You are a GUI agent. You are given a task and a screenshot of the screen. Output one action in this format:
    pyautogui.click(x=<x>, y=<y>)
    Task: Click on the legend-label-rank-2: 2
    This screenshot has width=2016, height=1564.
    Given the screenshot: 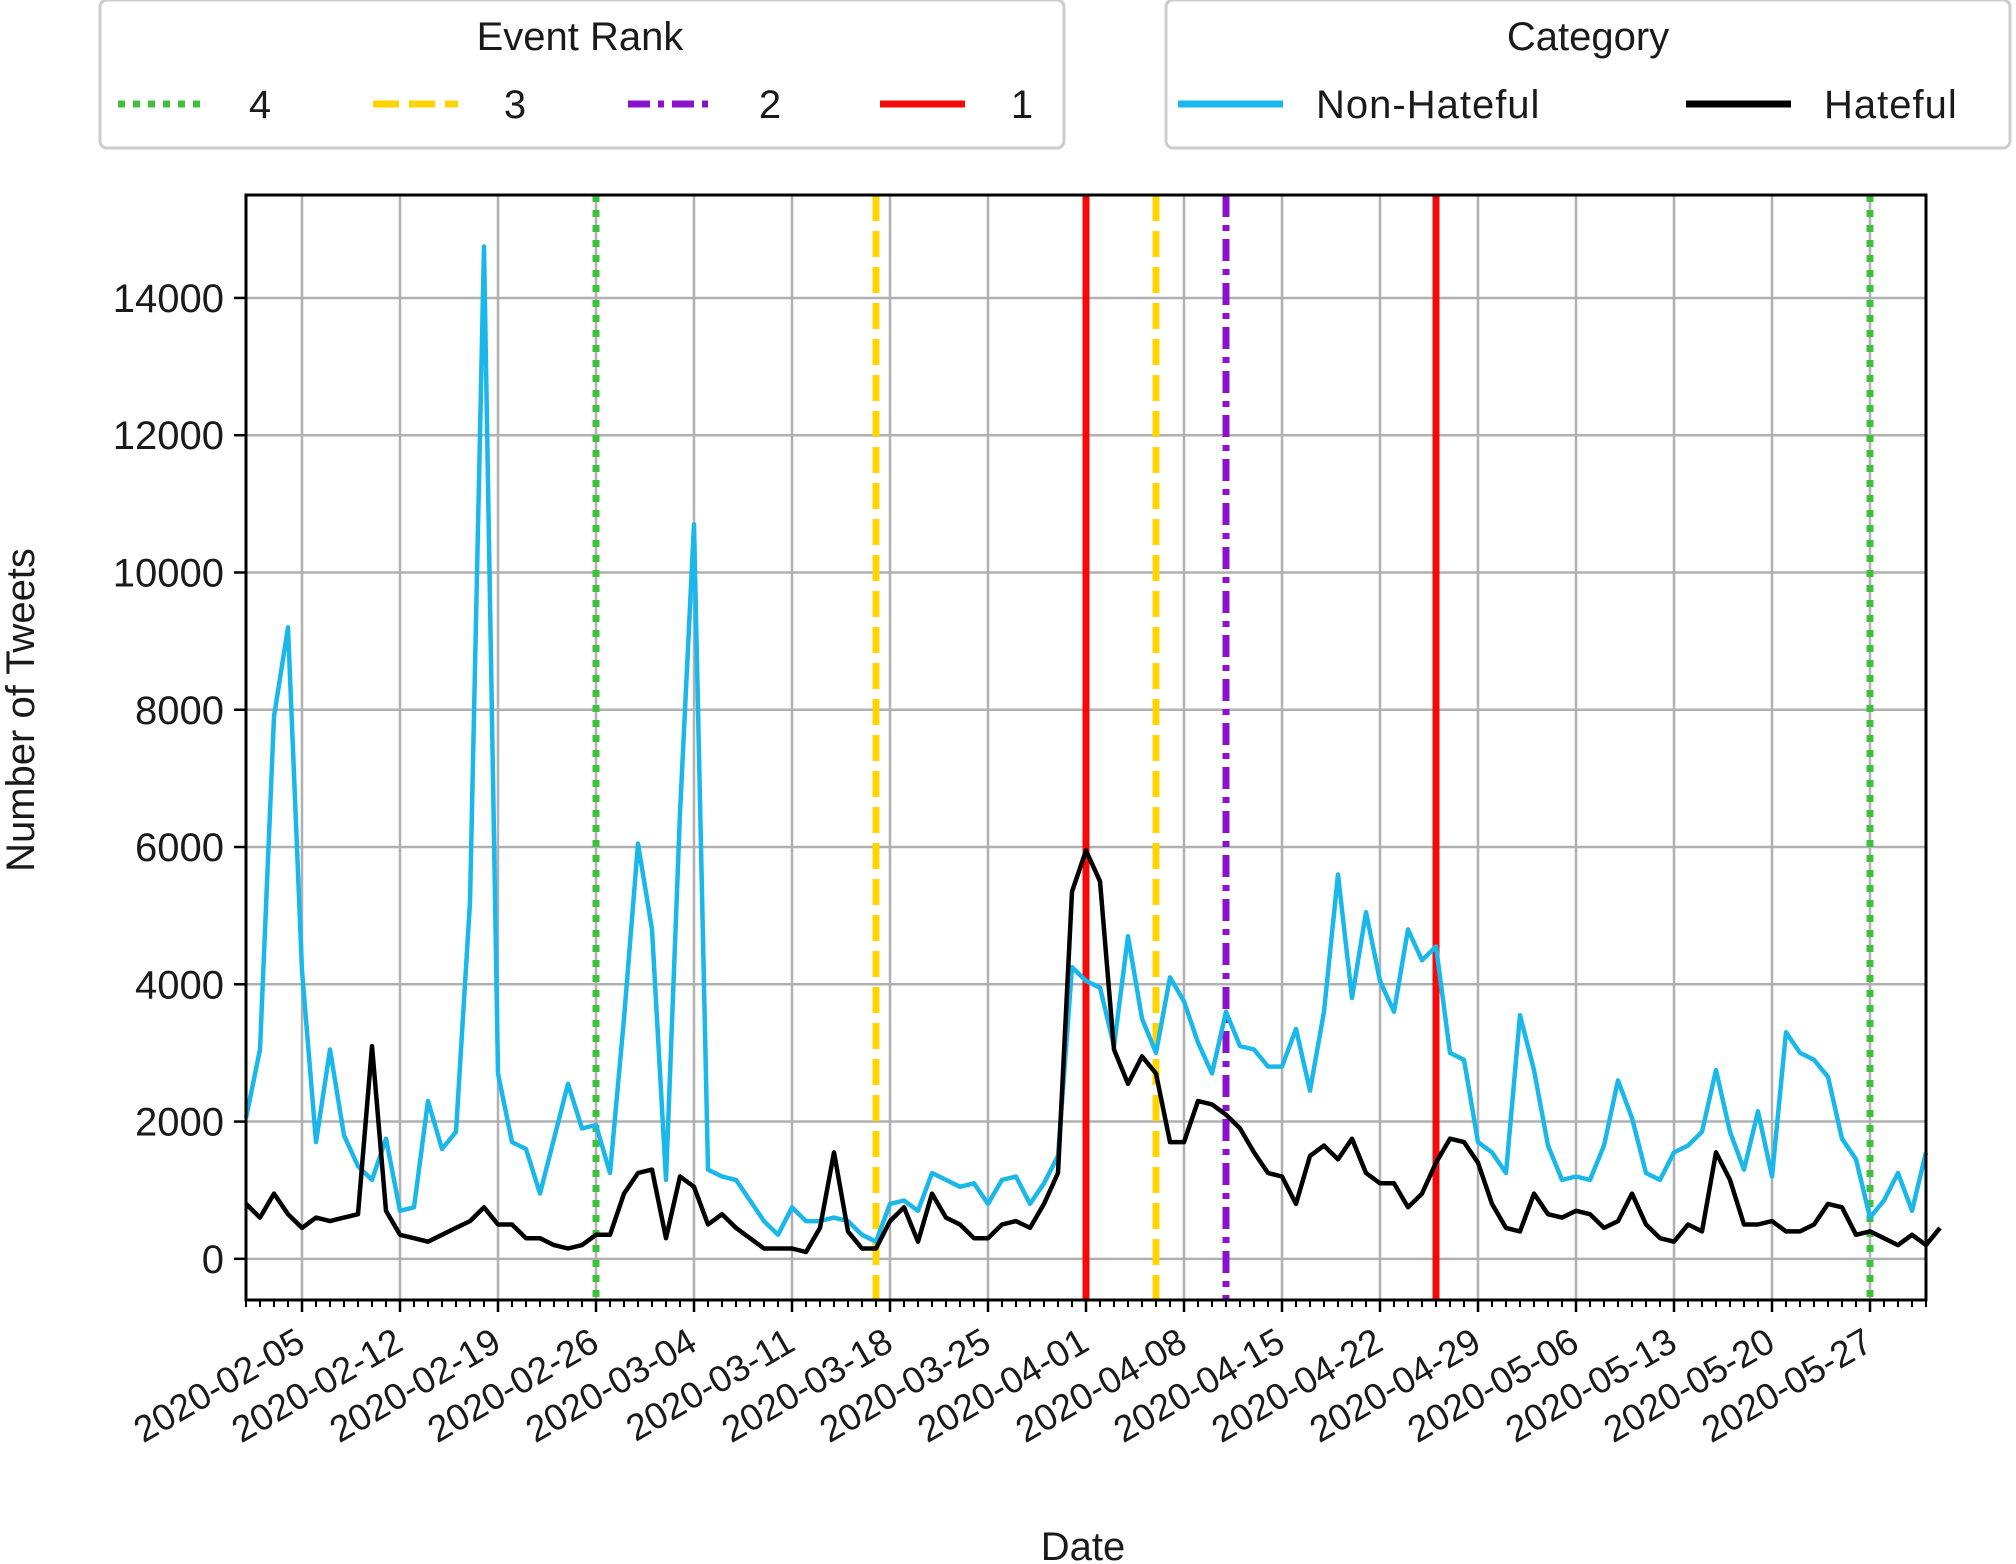 What is the action you would take?
    pyautogui.click(x=770, y=105)
    